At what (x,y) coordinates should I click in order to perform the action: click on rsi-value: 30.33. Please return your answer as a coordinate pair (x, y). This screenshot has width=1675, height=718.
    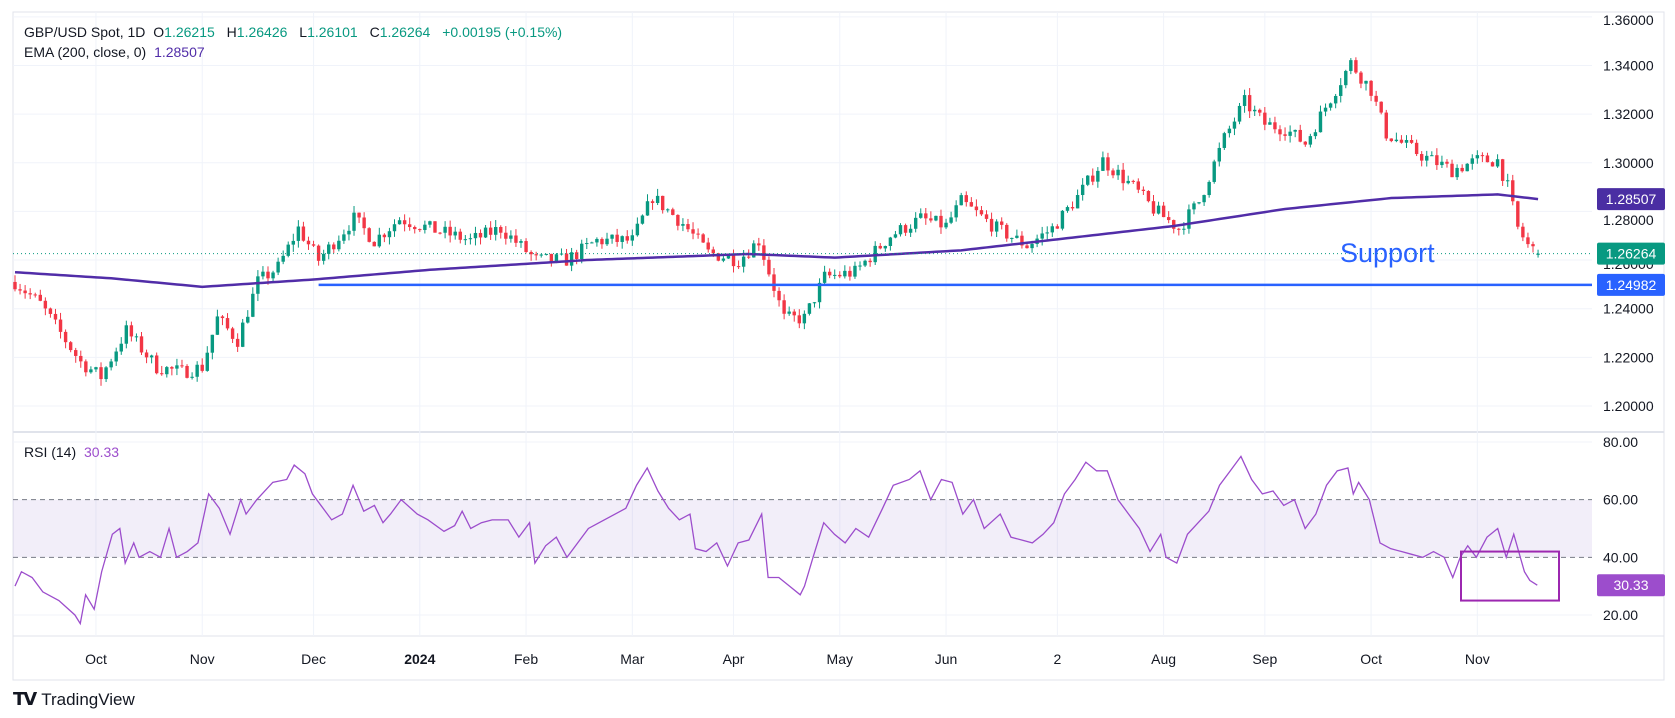
    Looking at the image, I should click on (102, 452).